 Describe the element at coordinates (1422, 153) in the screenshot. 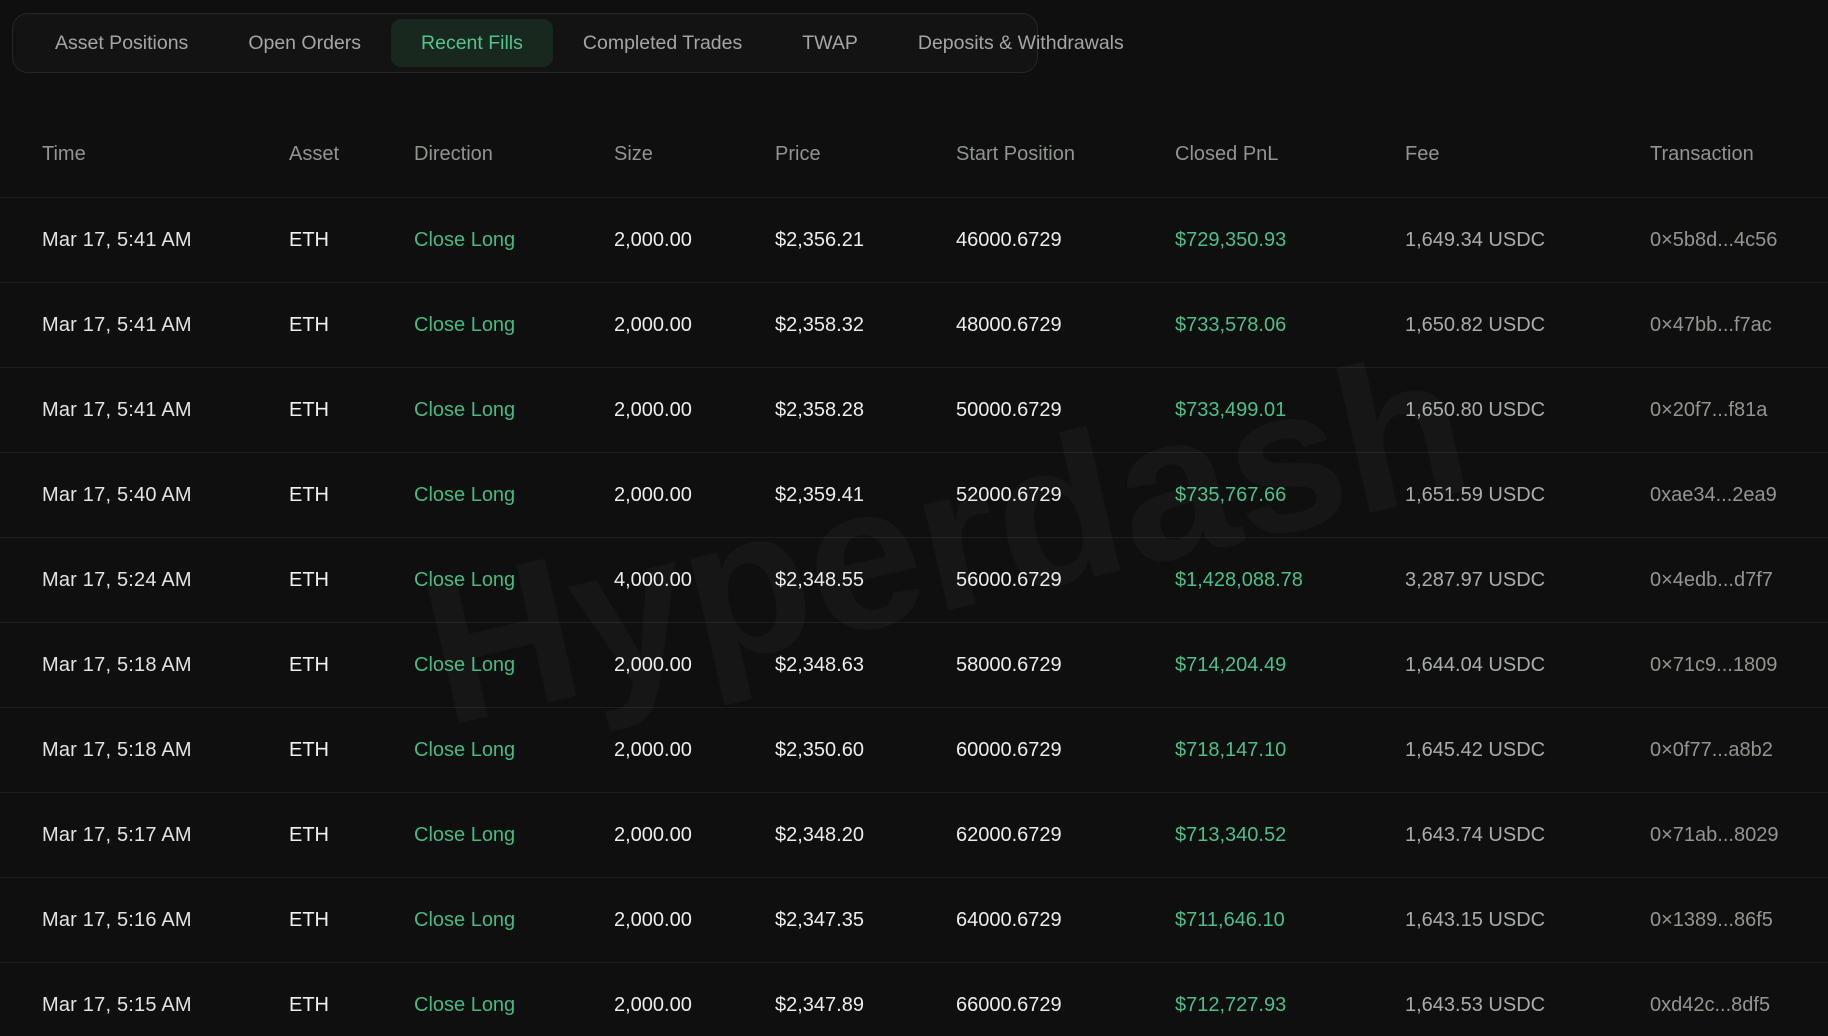

I see `column-header-fee: Fee` at that location.